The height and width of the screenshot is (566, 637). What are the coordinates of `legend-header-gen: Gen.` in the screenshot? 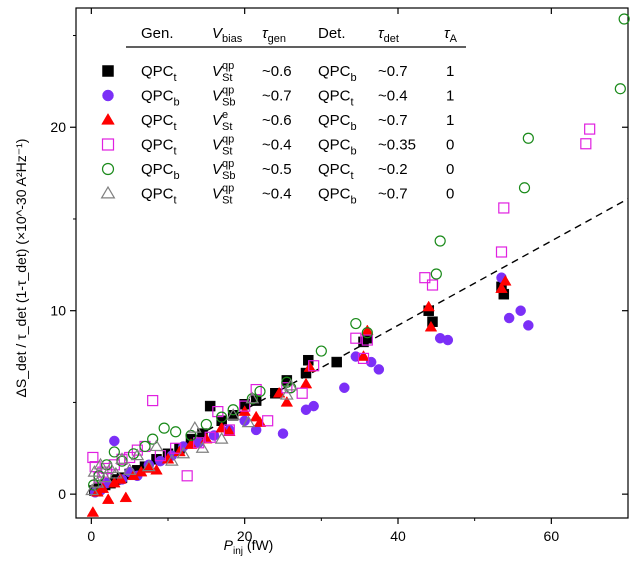 It's located at (157, 33).